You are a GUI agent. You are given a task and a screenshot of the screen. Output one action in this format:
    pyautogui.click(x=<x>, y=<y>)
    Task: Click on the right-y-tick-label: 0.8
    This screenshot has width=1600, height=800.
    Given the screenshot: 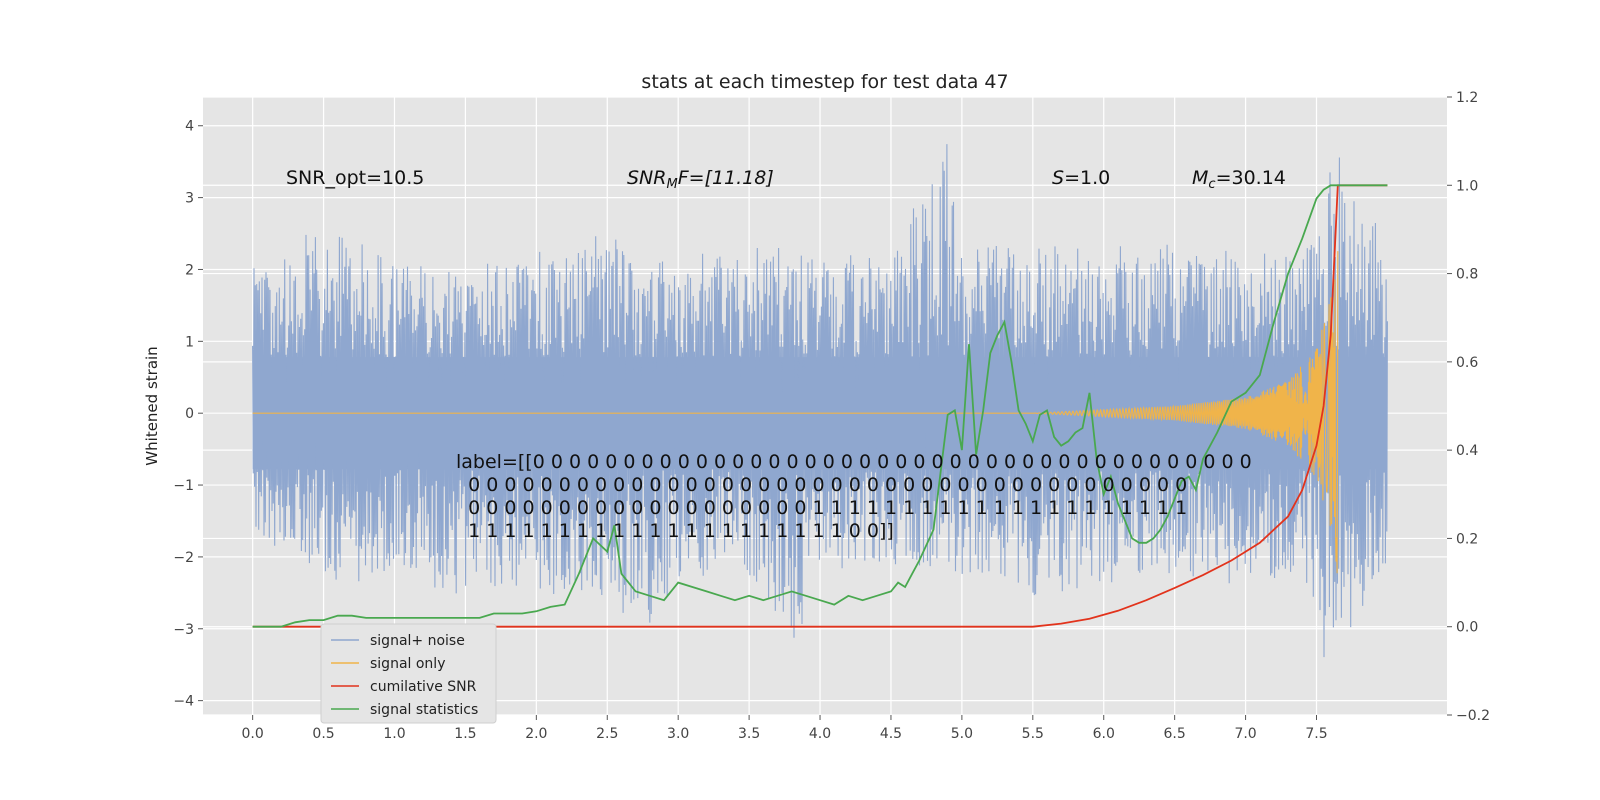 What is the action you would take?
    pyautogui.click(x=1467, y=275)
    